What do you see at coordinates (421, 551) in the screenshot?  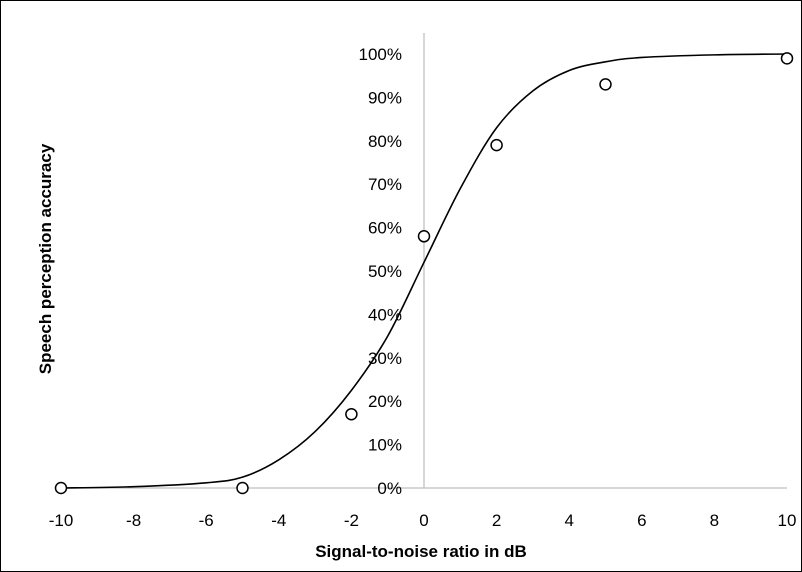 I see `x-axis-title: Signal-to-noise ratio in dB` at bounding box center [421, 551].